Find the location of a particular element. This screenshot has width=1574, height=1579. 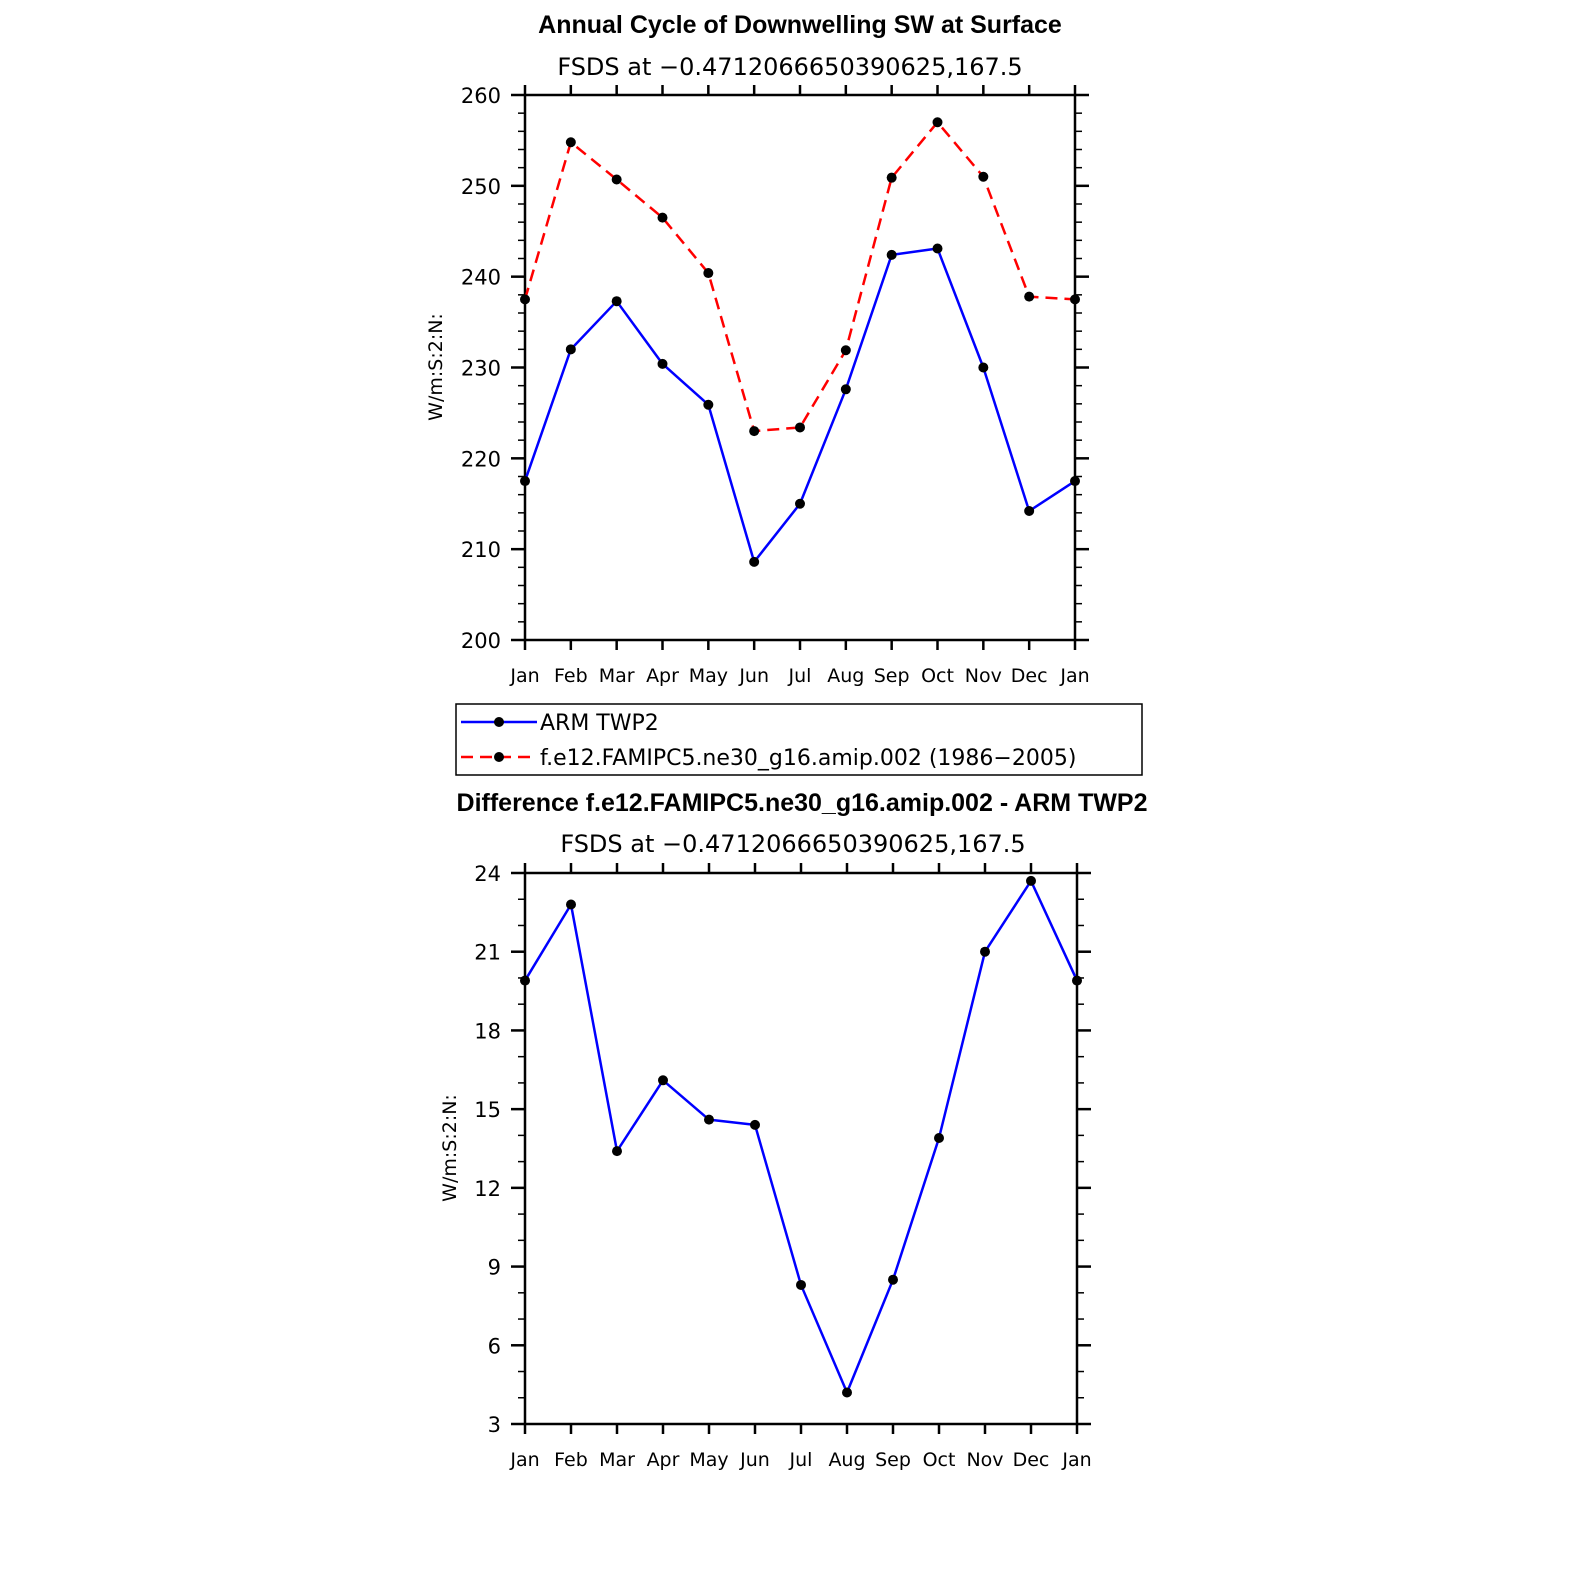

legend-box is located at coordinates (799, 739).